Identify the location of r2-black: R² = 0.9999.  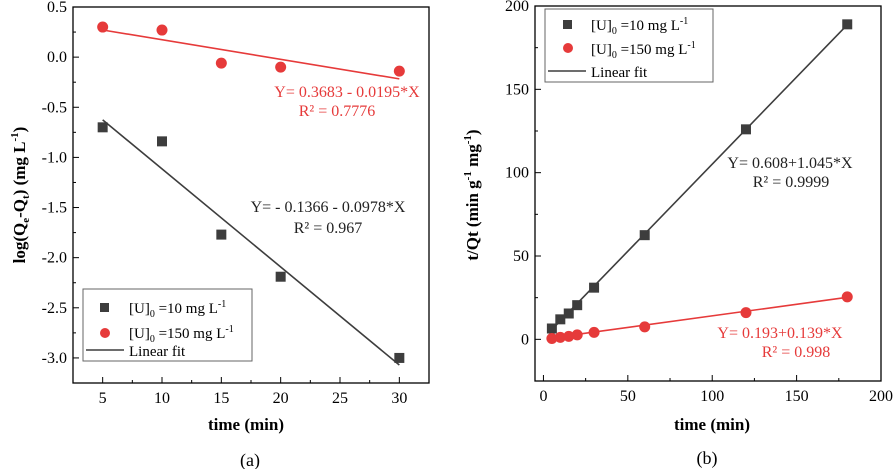
(791, 182).